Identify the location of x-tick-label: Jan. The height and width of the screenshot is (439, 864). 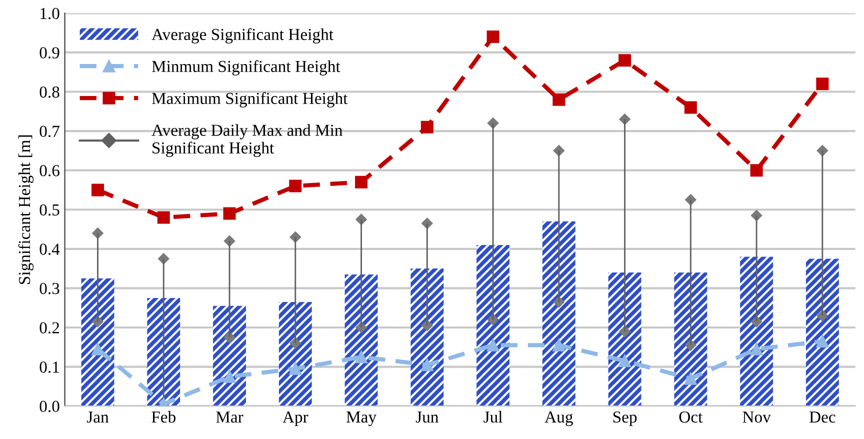
(97, 417).